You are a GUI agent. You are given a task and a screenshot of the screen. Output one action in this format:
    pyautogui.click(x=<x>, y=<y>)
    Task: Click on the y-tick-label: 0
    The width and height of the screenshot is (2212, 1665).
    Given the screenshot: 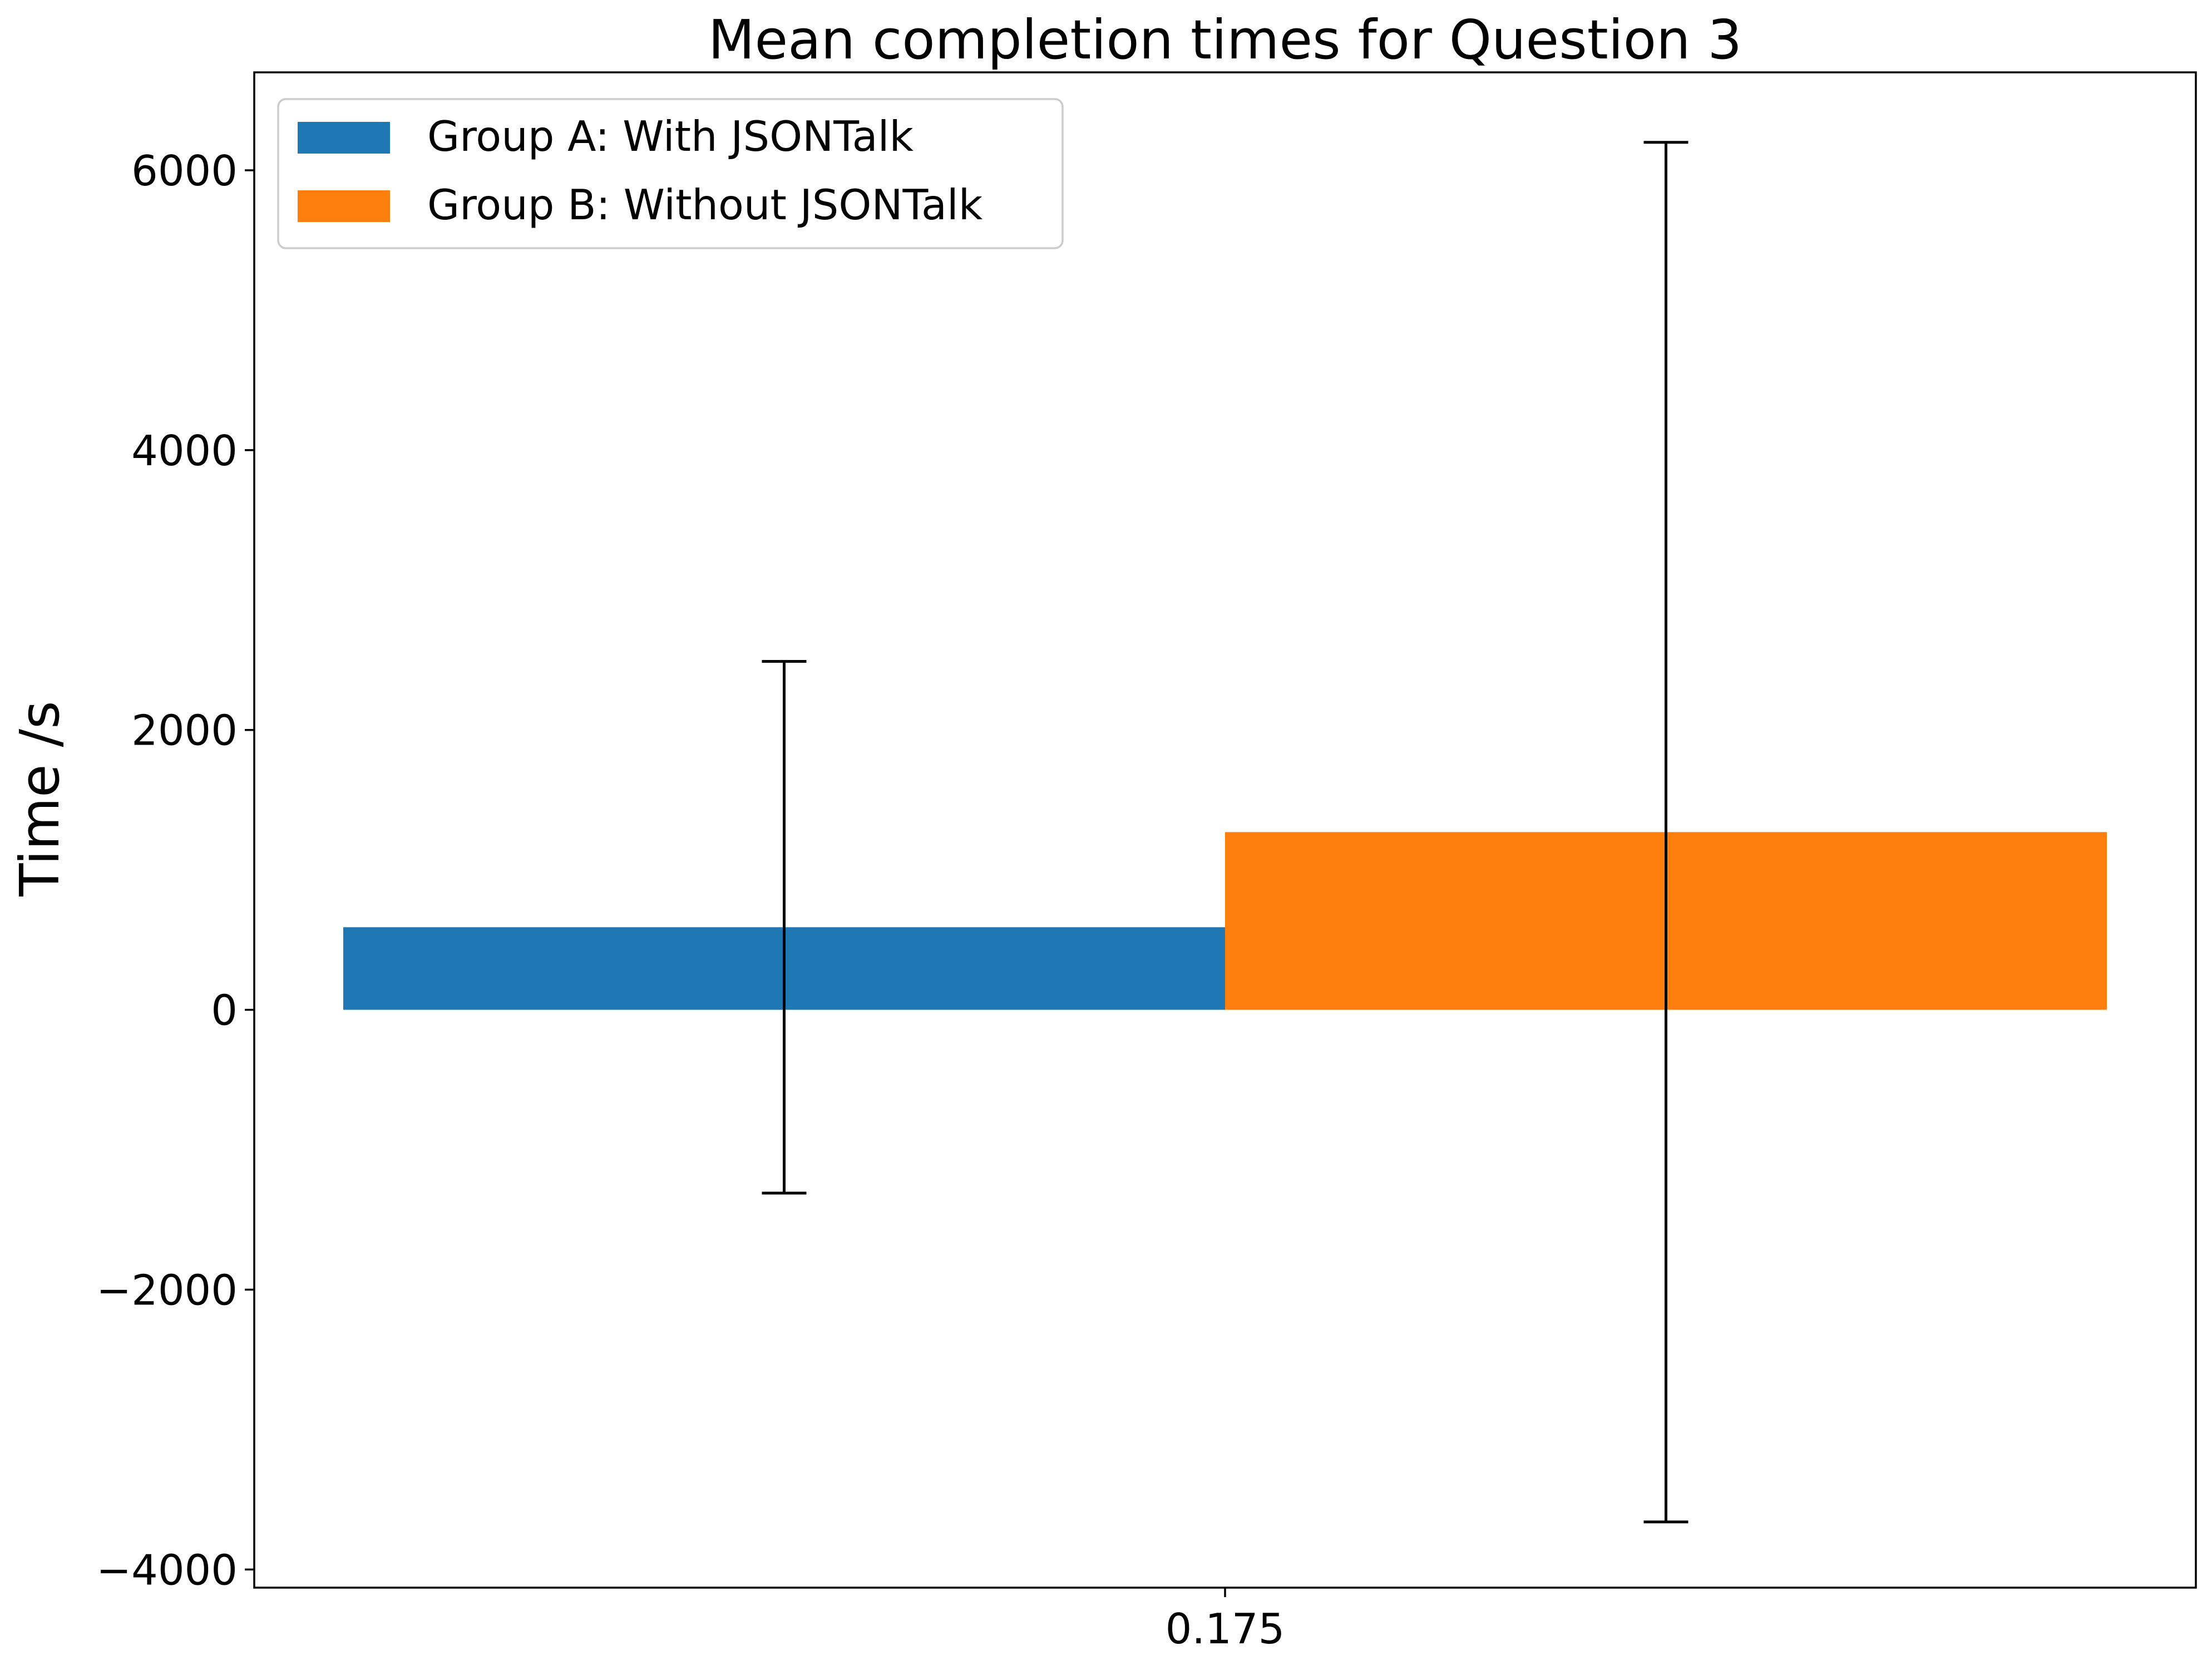 What is the action you would take?
    pyautogui.click(x=224, y=1010)
    